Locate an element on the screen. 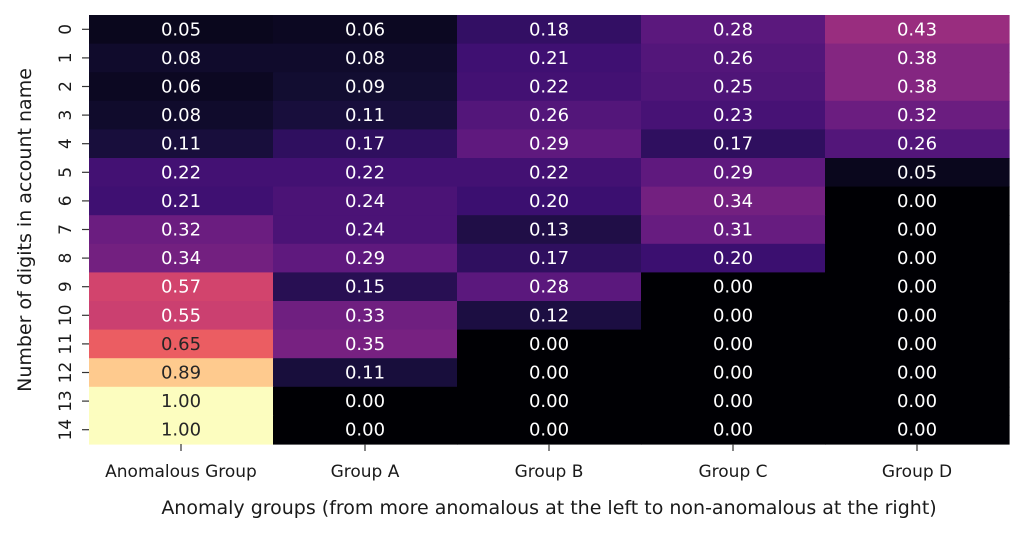  x-tick-label: Group A is located at coordinates (365, 472).